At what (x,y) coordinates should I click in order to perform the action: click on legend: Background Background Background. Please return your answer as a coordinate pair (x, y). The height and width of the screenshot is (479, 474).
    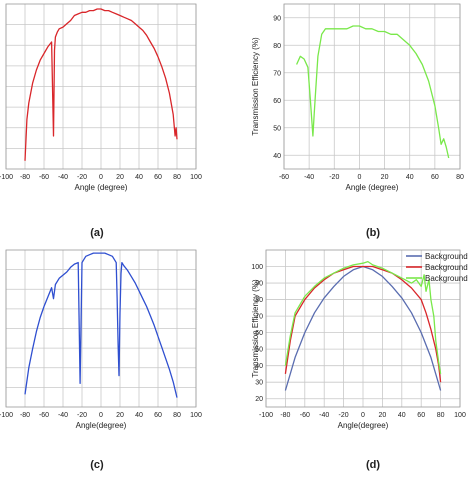
    Looking at the image, I should click on (437, 267).